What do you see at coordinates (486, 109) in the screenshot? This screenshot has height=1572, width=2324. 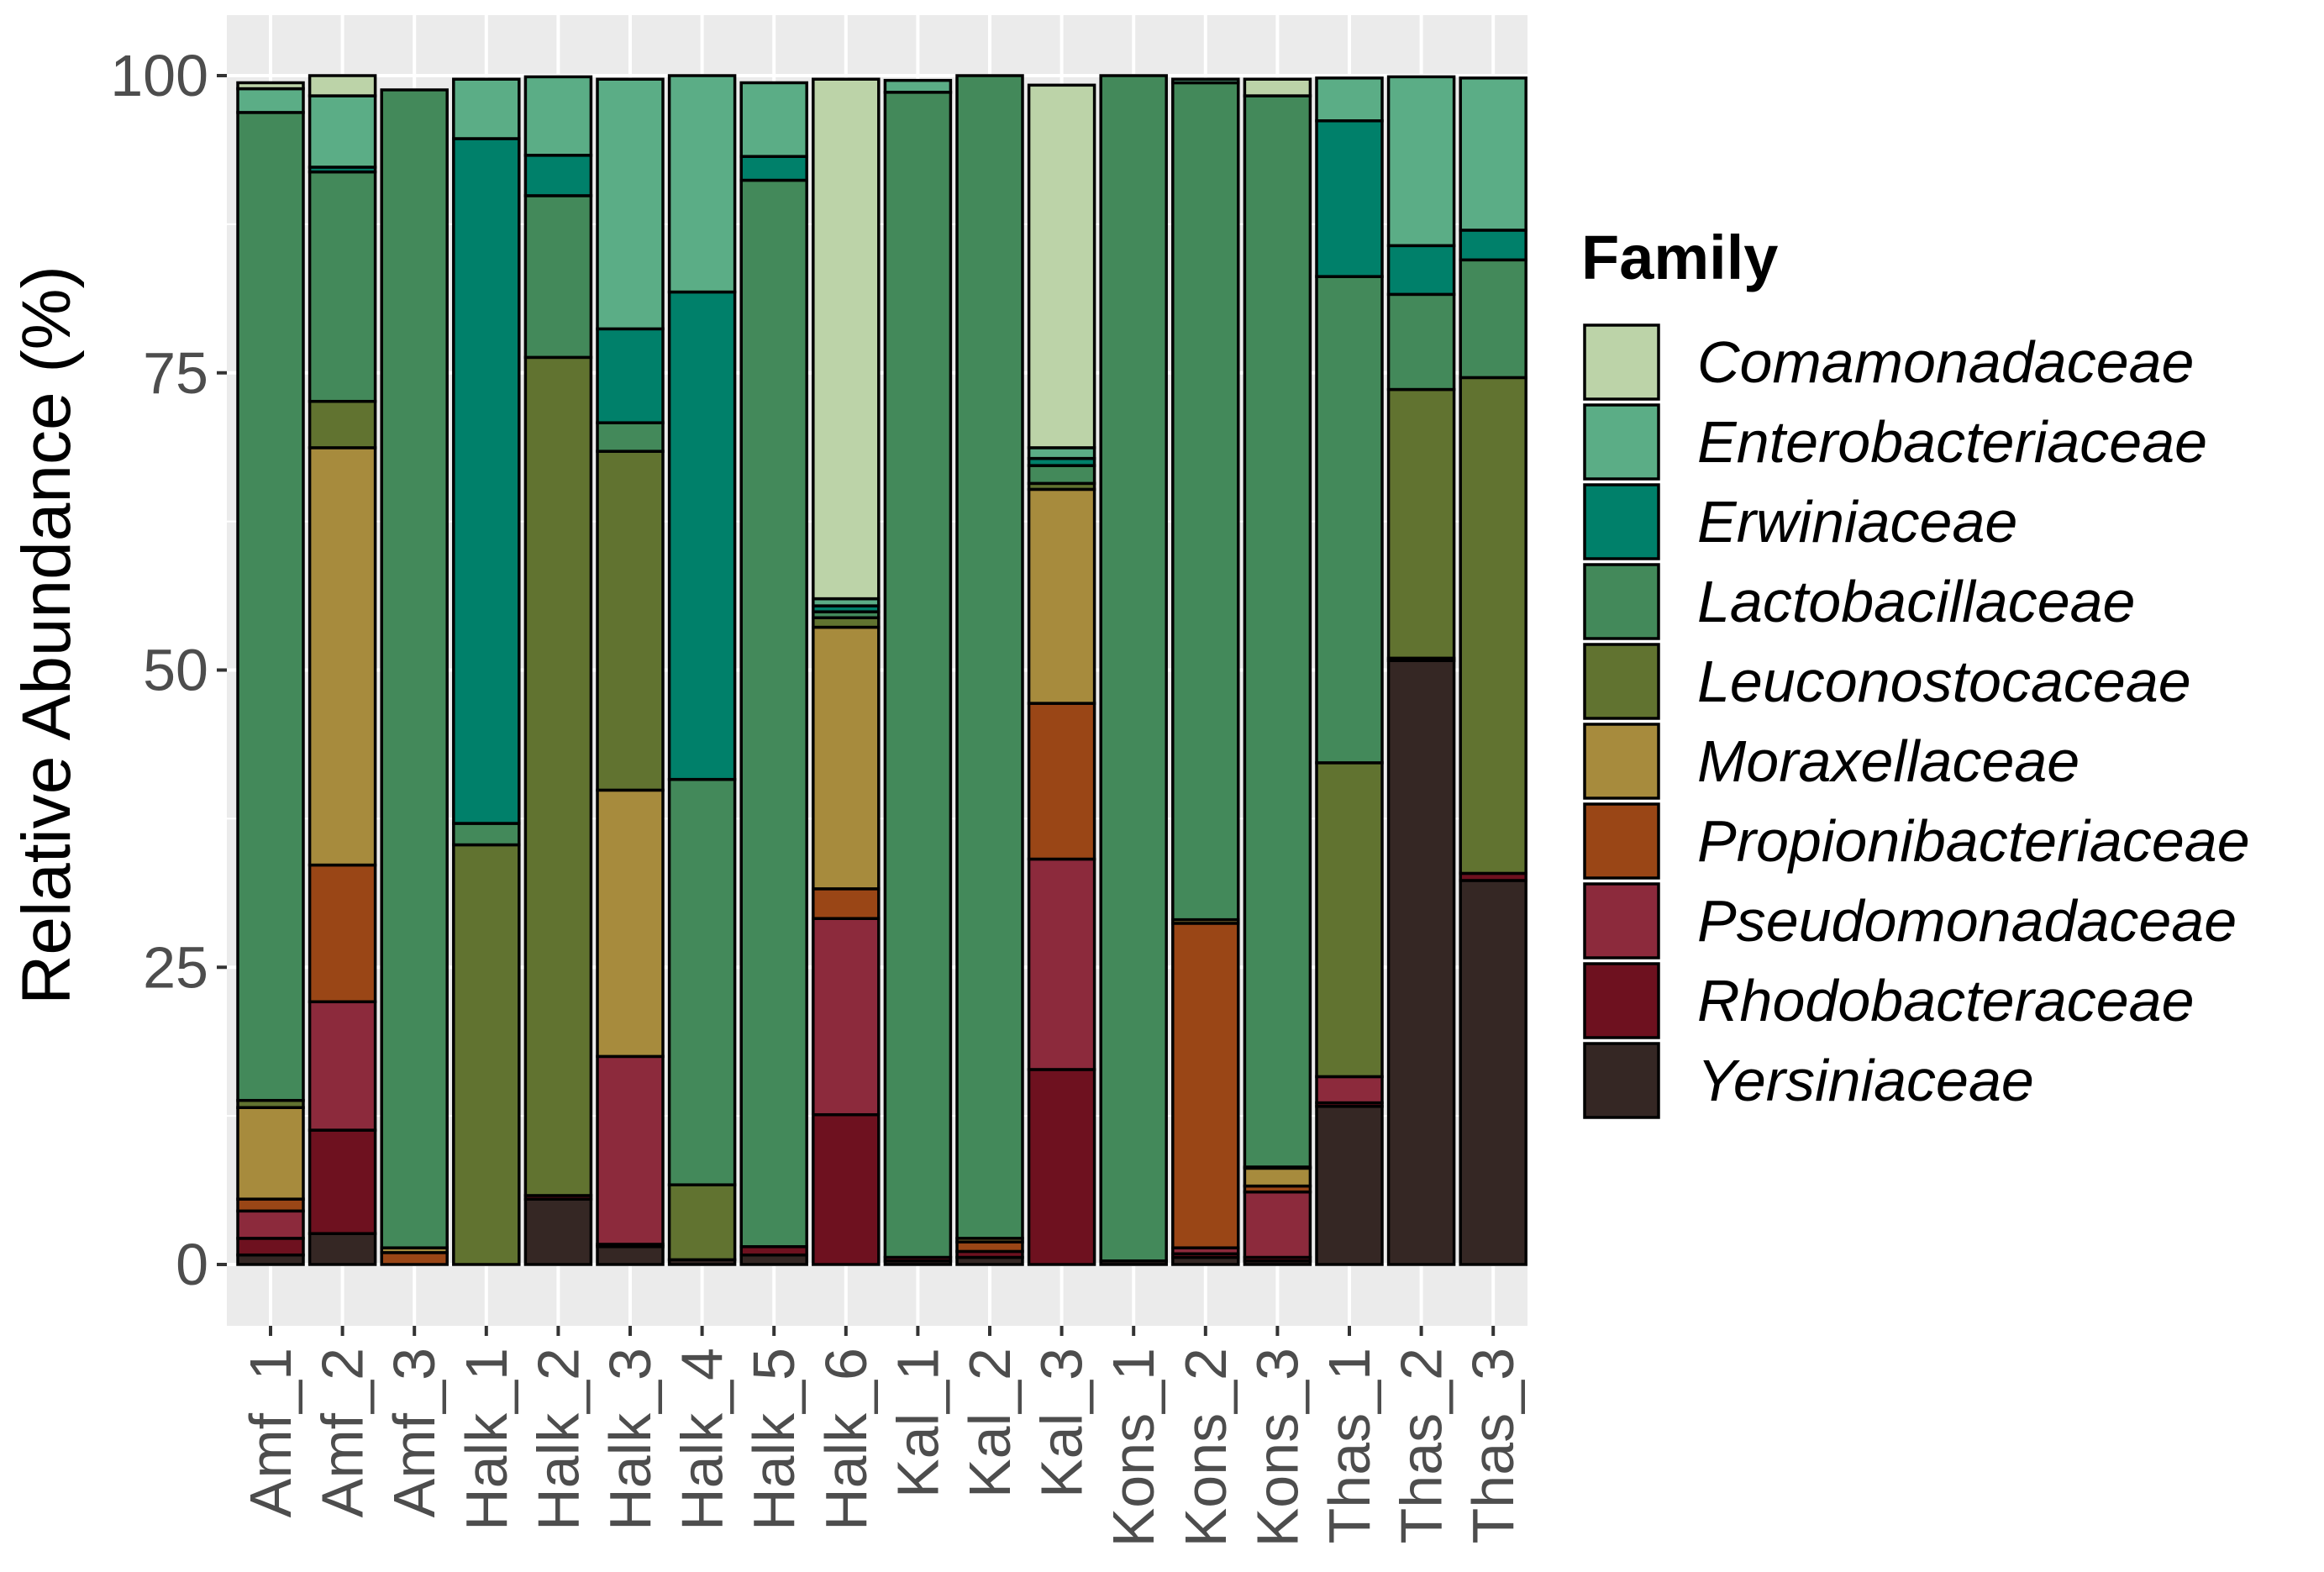 I see `bar-segment-Halk_1-Enterobacteriaceae` at bounding box center [486, 109].